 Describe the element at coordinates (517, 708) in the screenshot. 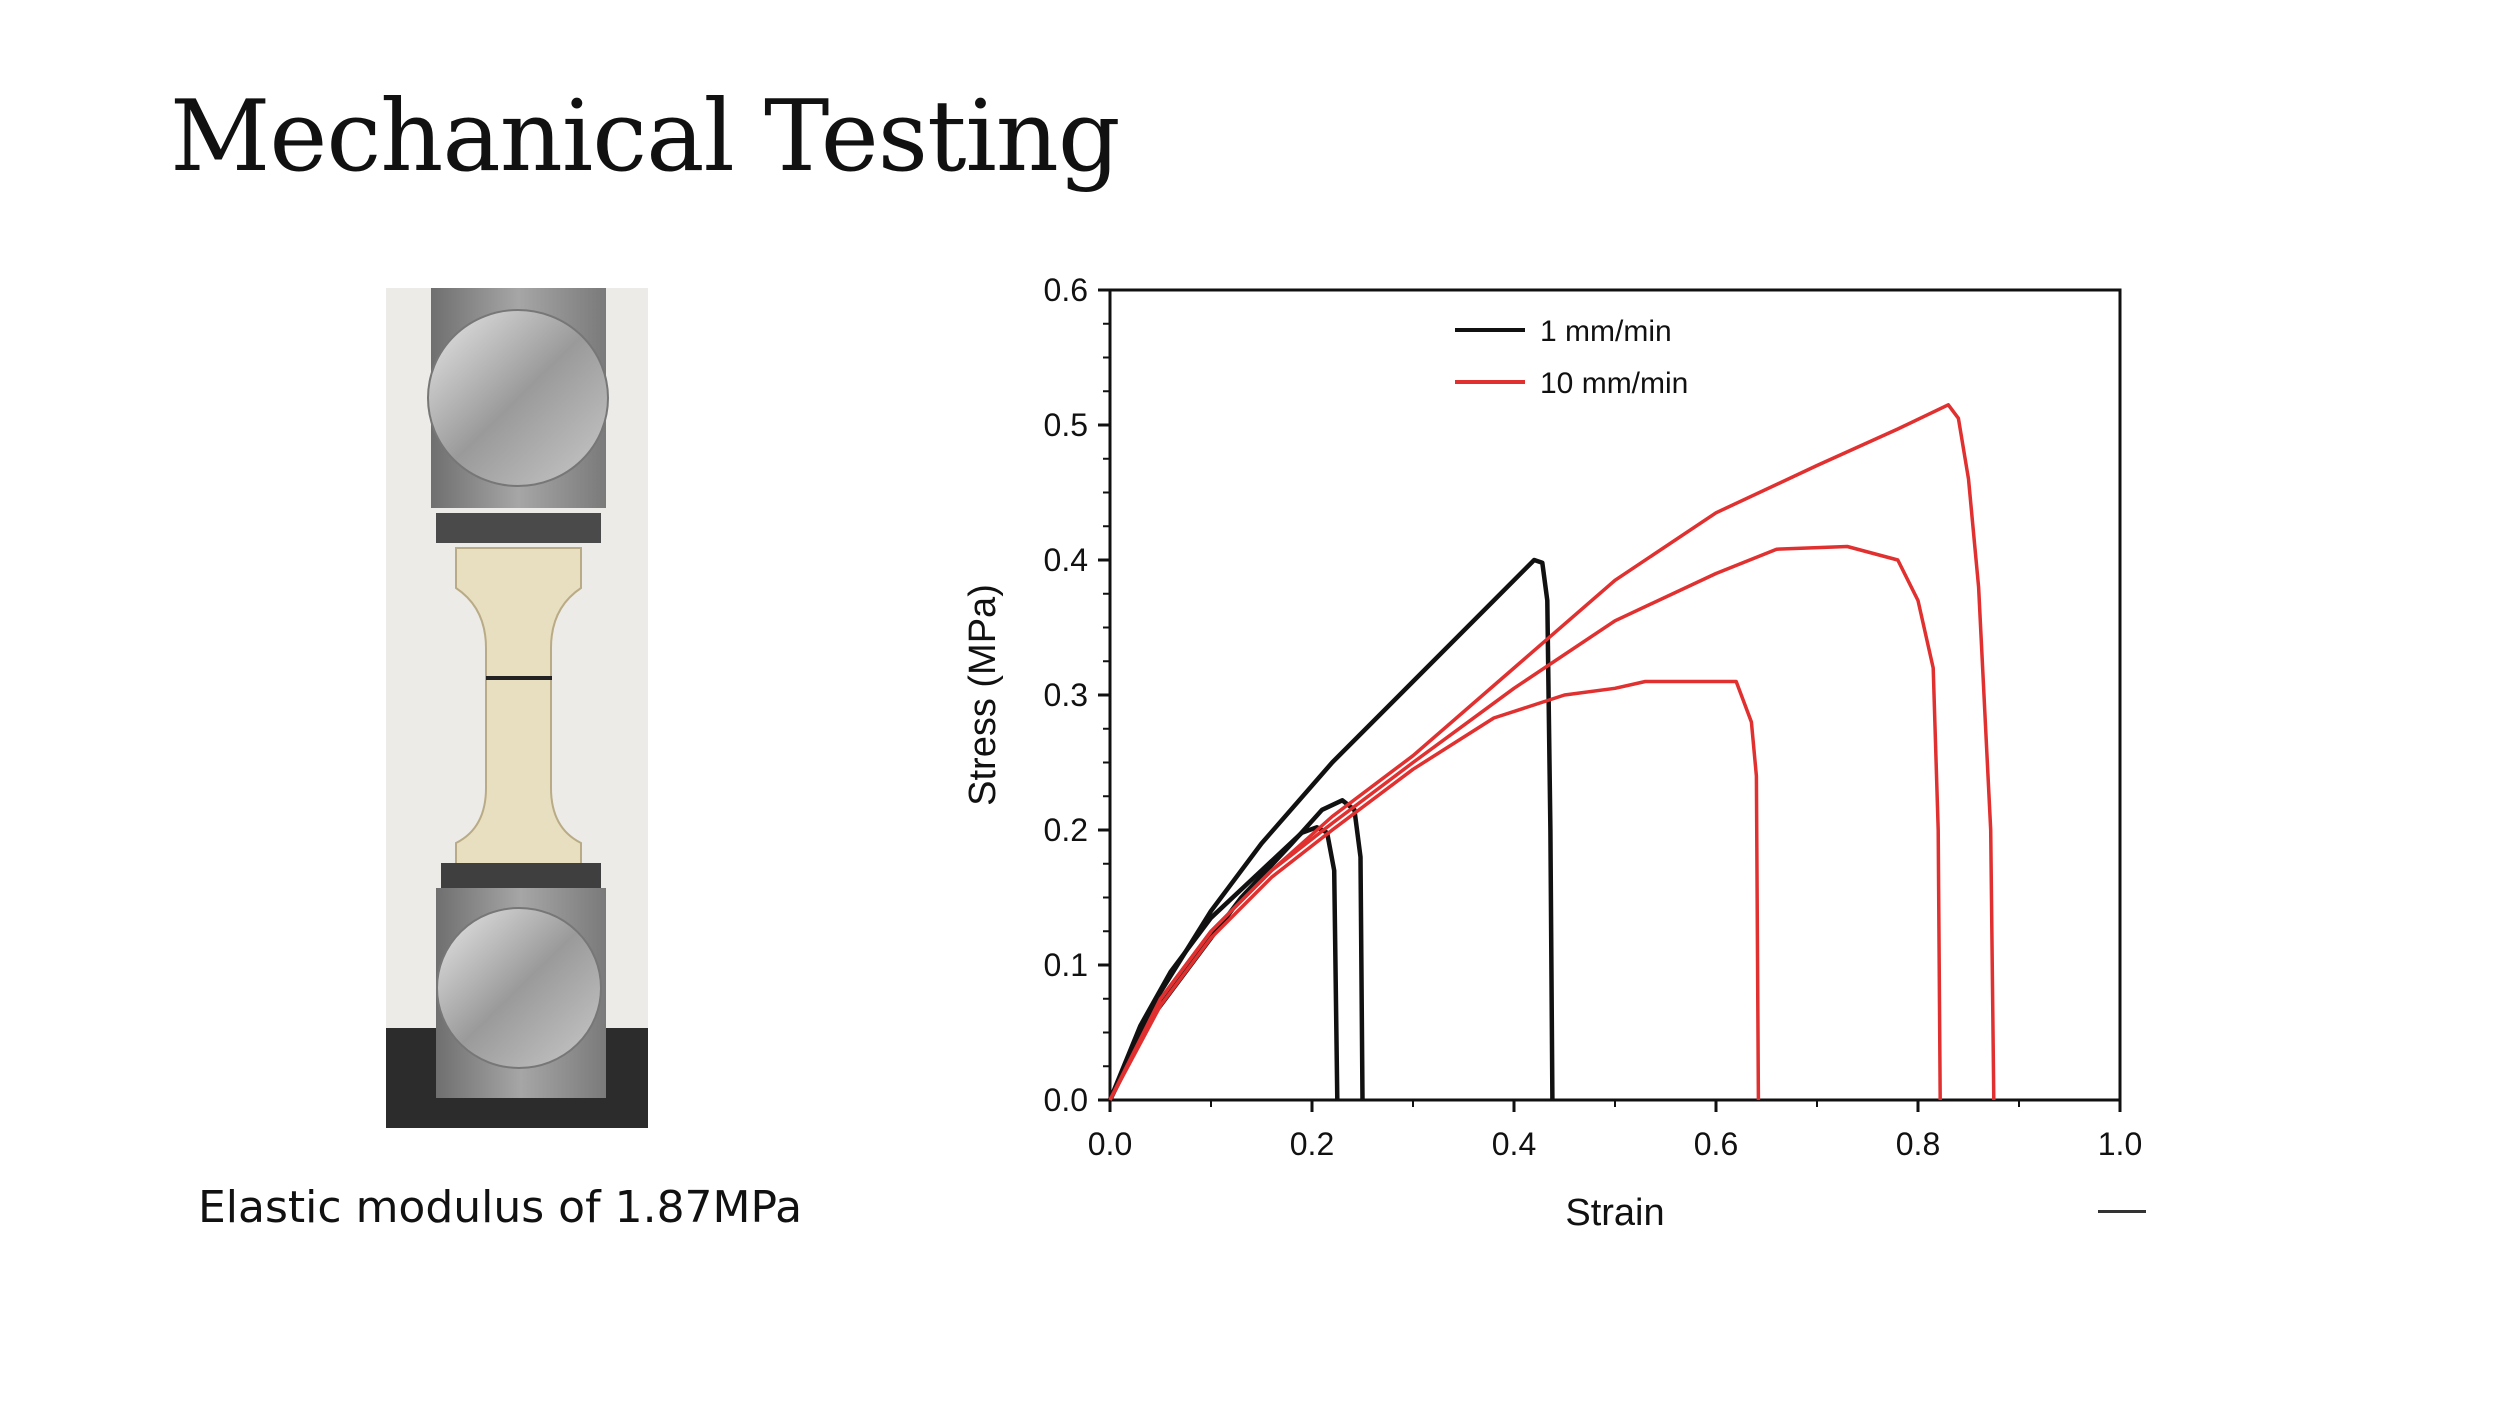

I see `tensile-specimen-photo` at that location.